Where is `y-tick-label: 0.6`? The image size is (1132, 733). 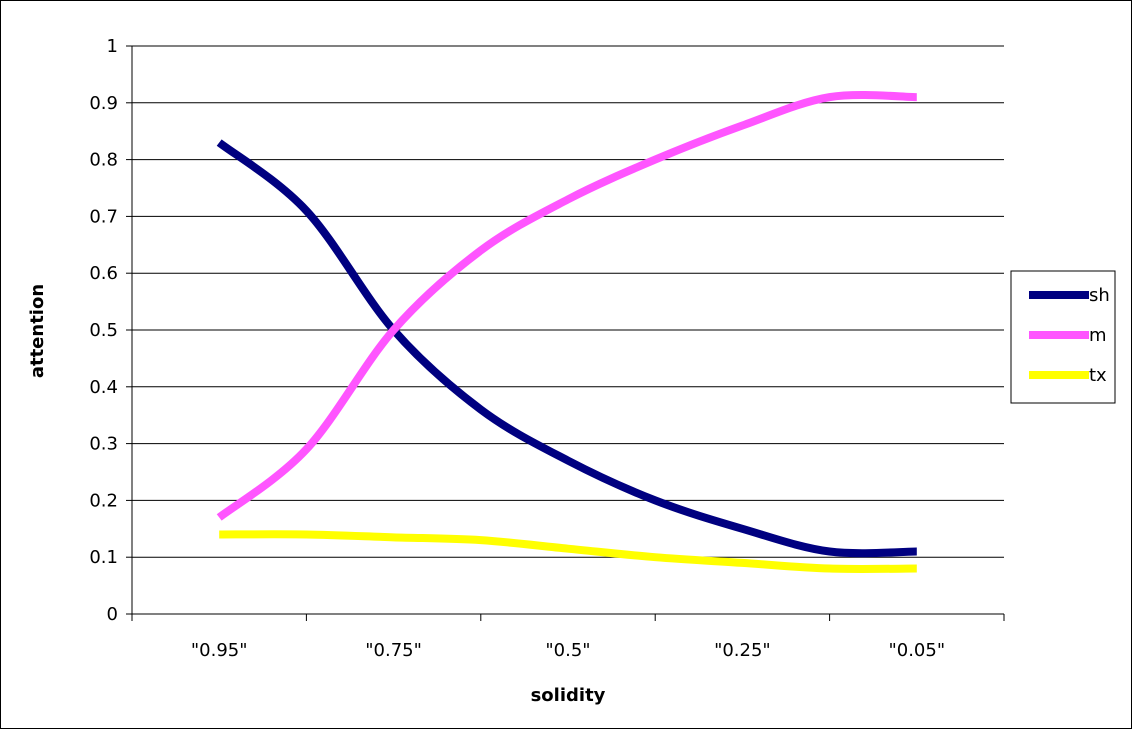
y-tick-label: 0.6 is located at coordinates (103, 273).